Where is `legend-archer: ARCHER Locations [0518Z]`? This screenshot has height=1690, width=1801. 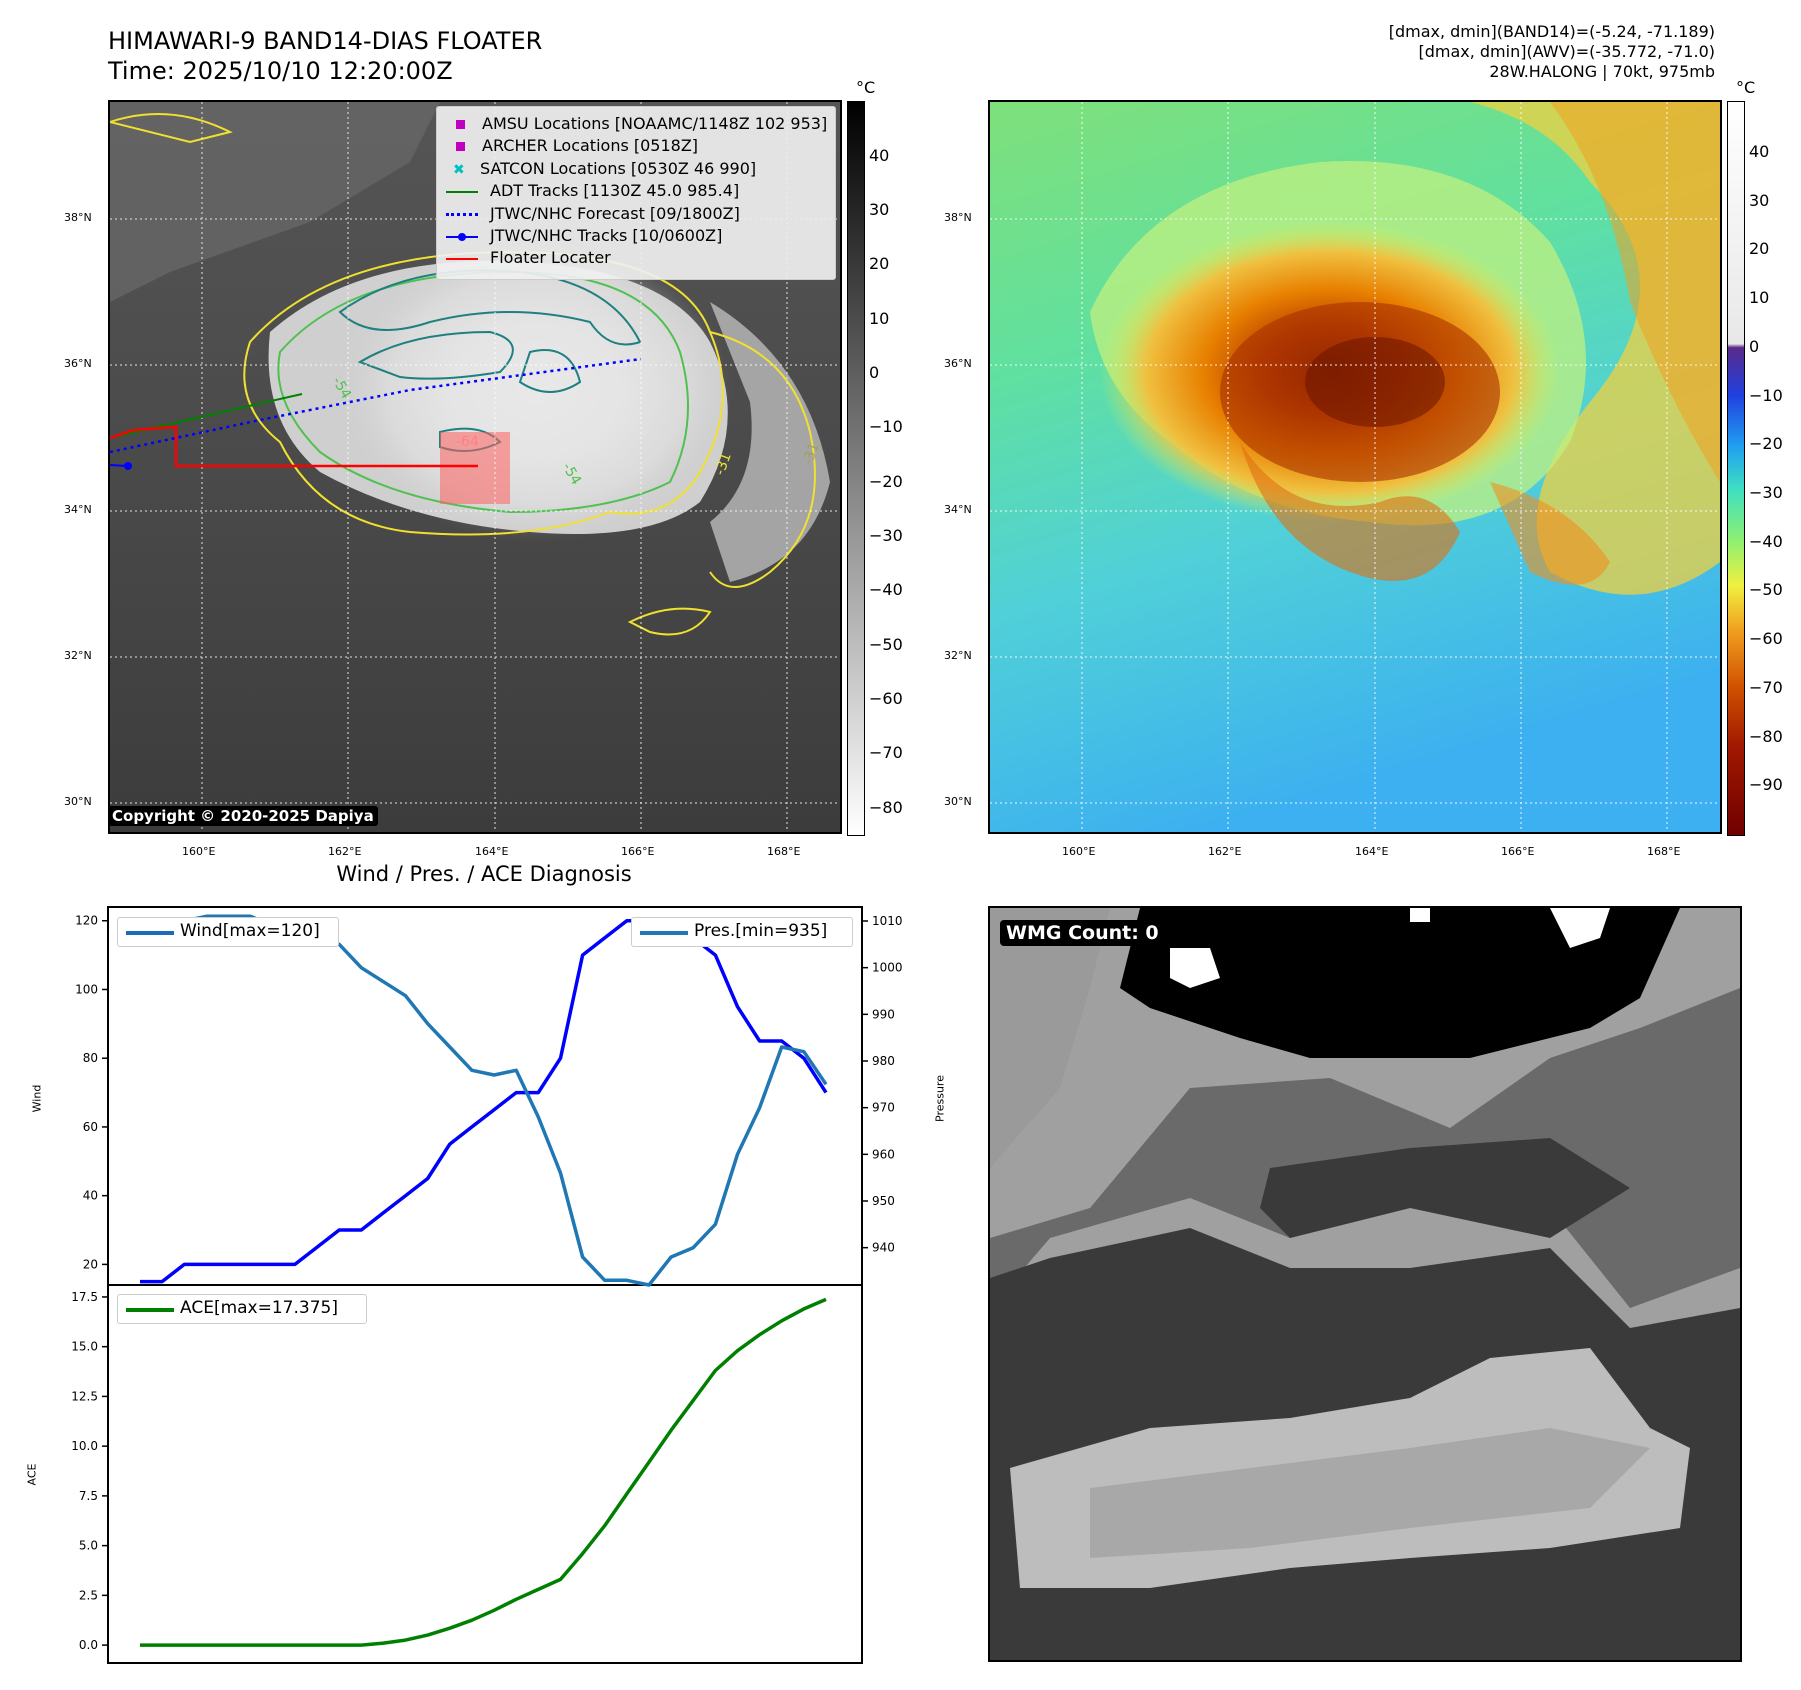
legend-archer: ARCHER Locations [0518Z] is located at coordinates (570, 145).